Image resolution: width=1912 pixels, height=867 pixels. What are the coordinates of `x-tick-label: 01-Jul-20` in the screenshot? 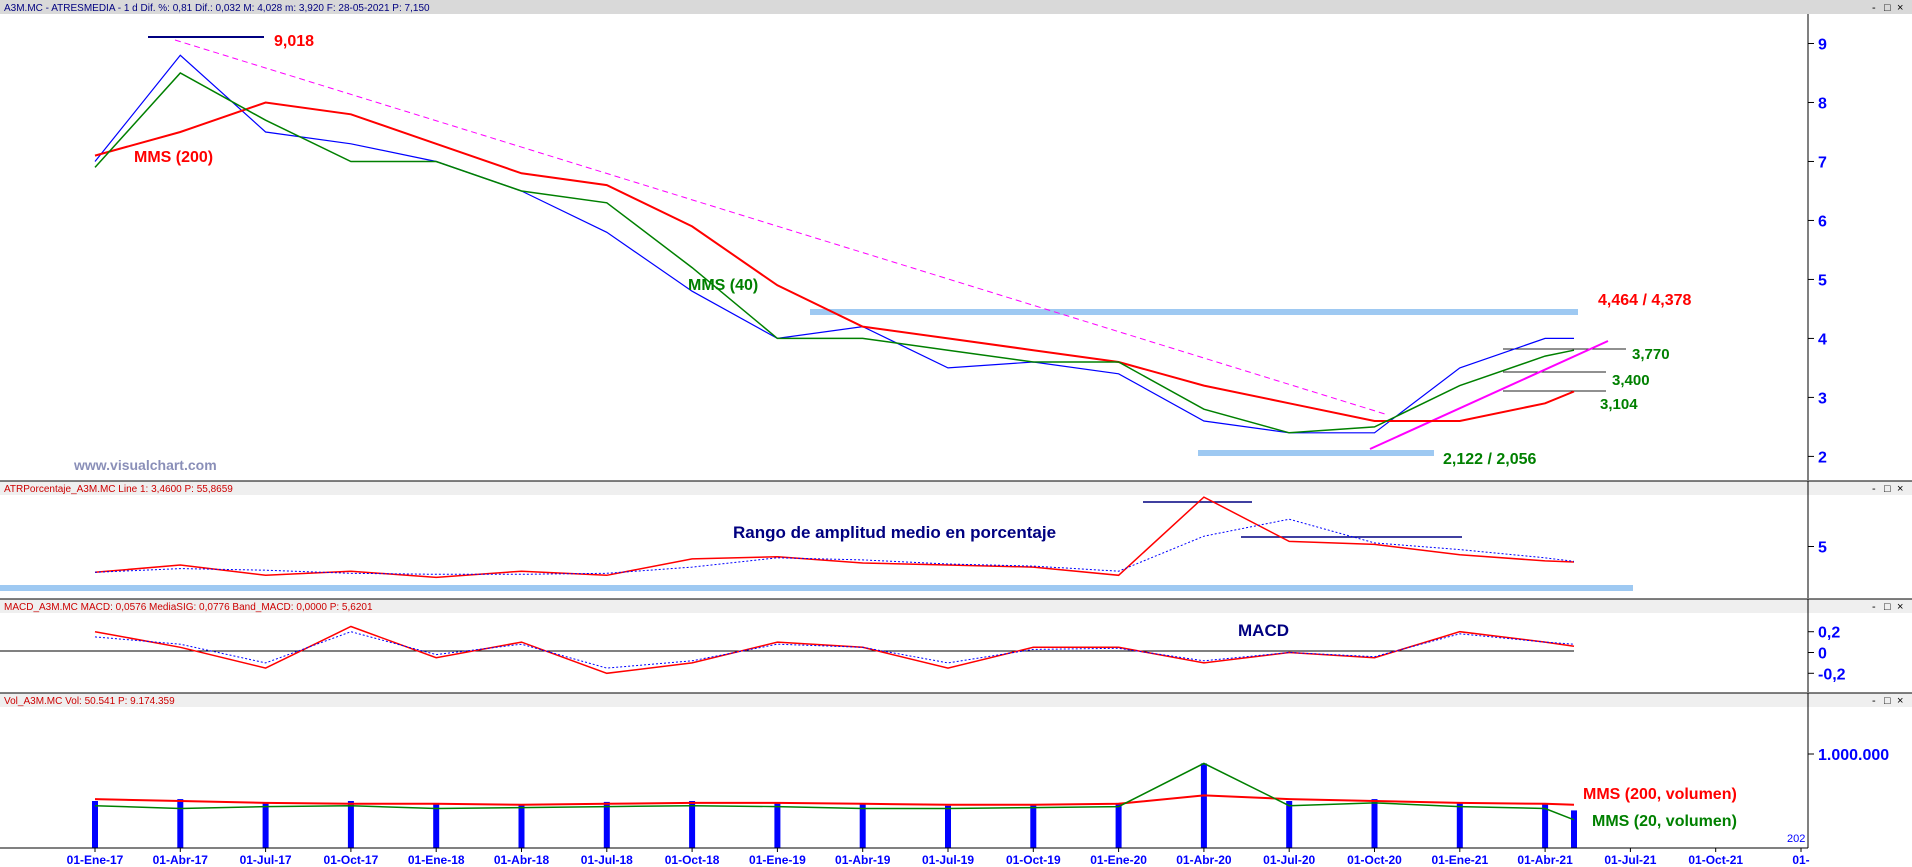 It's located at (1289, 860).